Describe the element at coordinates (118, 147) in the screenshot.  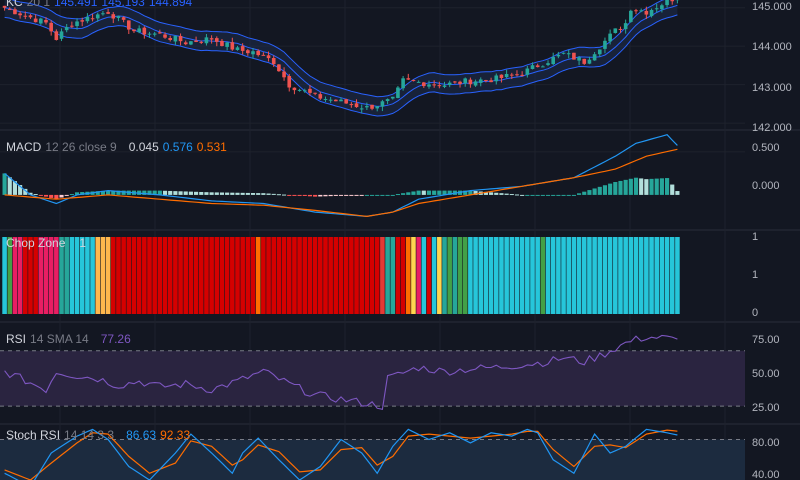
I see `macd-legend: MACD 12 26 close 9 0.045 0.576 0.531` at that location.